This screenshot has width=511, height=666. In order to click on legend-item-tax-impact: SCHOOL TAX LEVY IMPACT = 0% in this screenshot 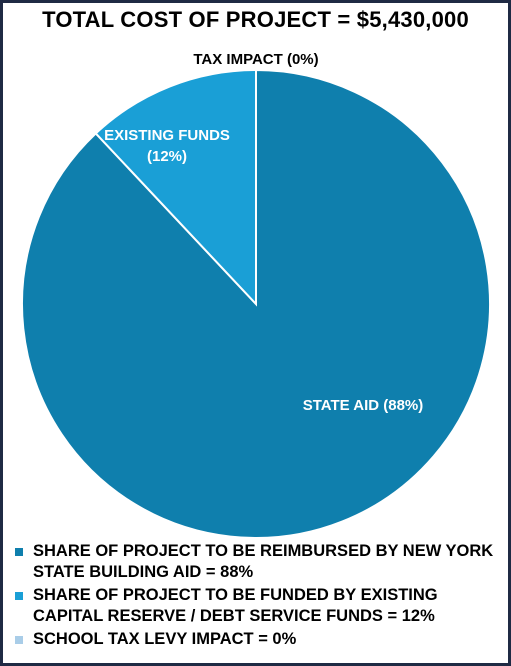, I will do `click(257, 639)`.